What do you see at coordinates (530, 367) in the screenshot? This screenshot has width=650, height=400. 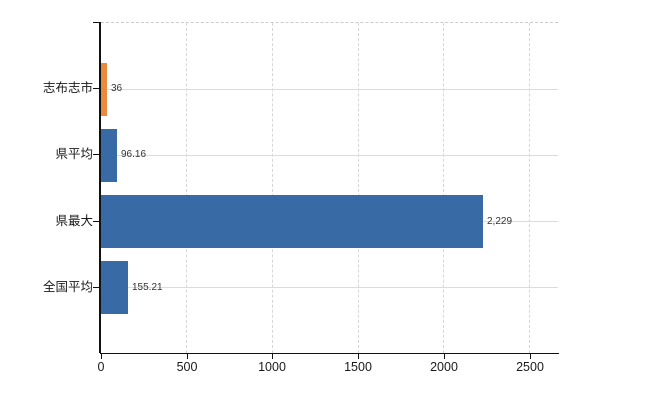 I see `x-tick-label: 2500` at bounding box center [530, 367].